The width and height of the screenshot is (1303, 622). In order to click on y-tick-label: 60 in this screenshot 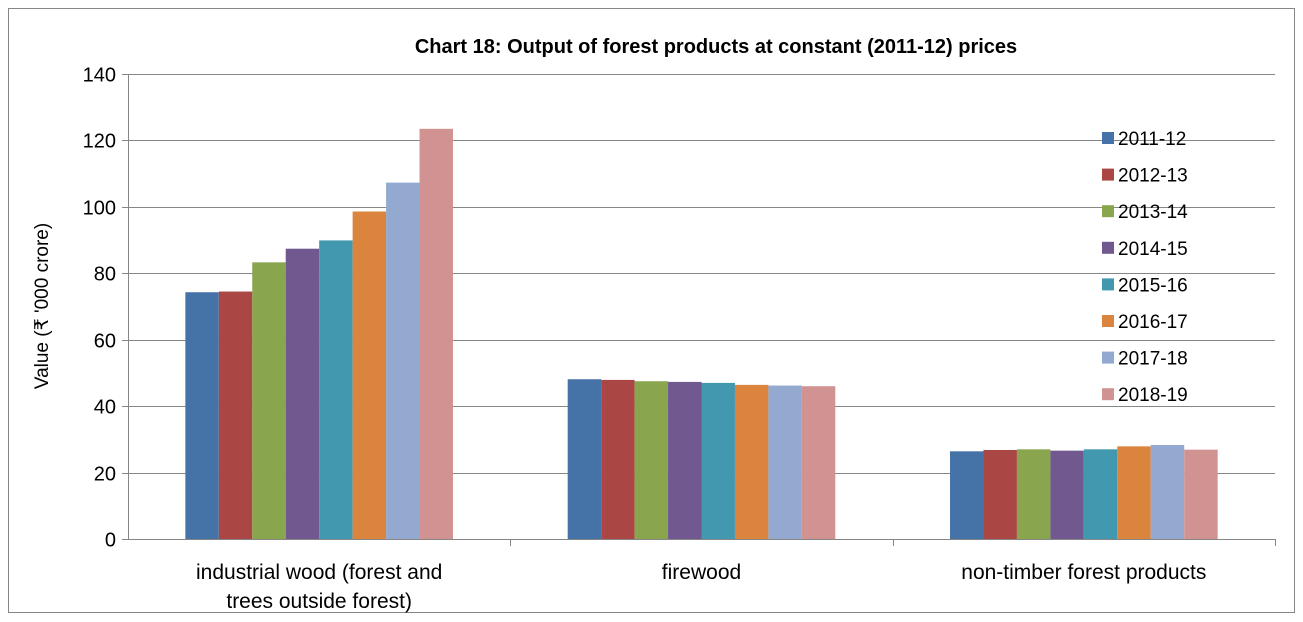, I will do `click(105, 342)`.